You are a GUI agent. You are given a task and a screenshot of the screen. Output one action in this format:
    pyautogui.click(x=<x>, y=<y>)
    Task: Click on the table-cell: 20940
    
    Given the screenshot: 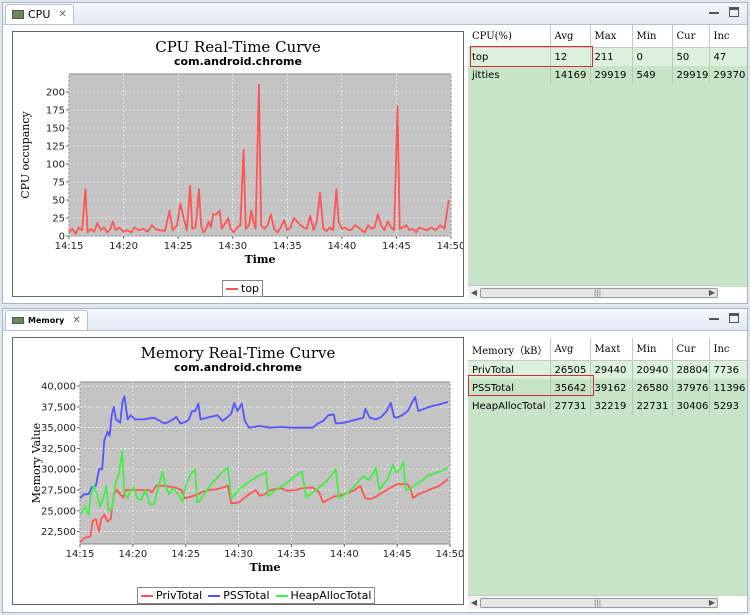 What is the action you would take?
    pyautogui.click(x=652, y=369)
    